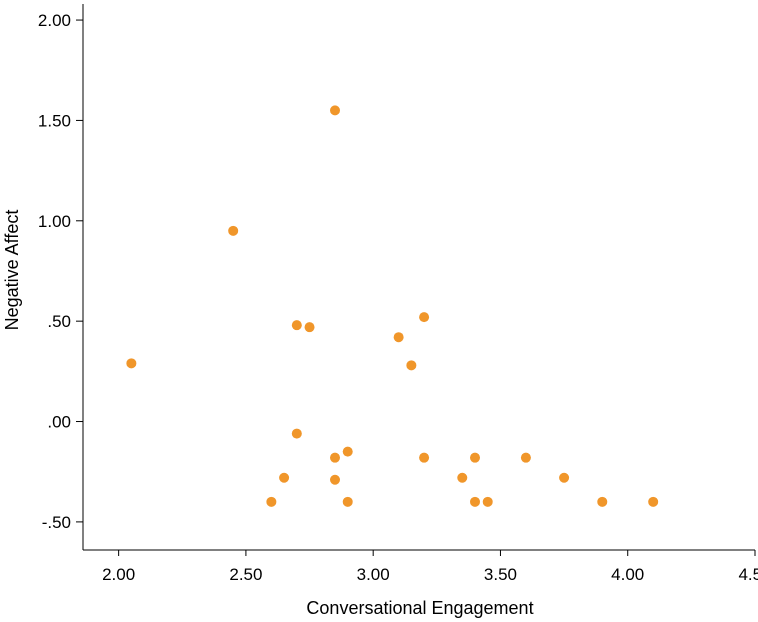 This screenshot has height=622, width=758. I want to click on y-ticks: -.50 .00 .50 1.00 1.50 2.00, so click(60, 271).